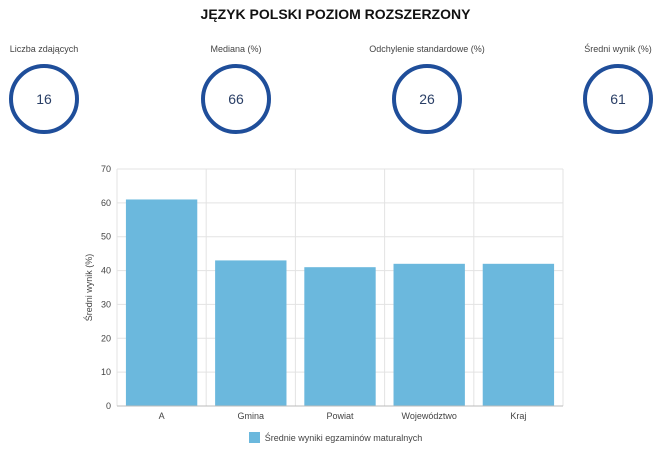 The height and width of the screenshot is (455, 671). Describe the element at coordinates (618, 49) in the screenshot. I see `stat-mean-label: Średni wynik (%)` at that location.